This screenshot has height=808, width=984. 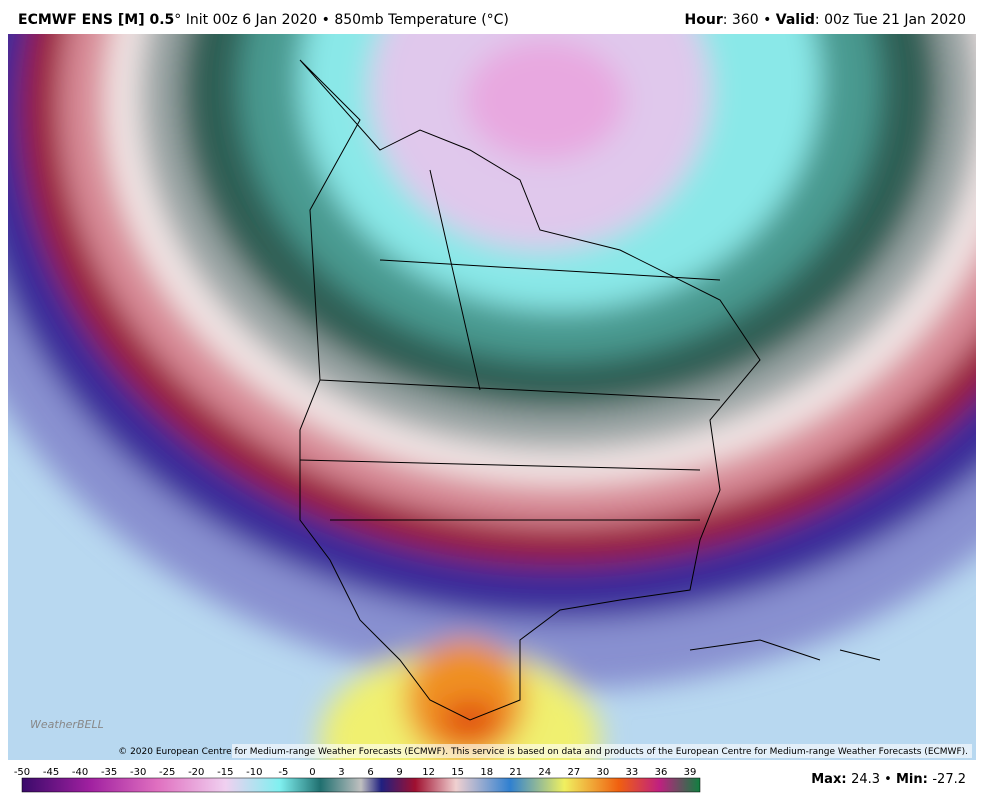 What do you see at coordinates (67, 724) in the screenshot?
I see `logo: WeatherBELL` at bounding box center [67, 724].